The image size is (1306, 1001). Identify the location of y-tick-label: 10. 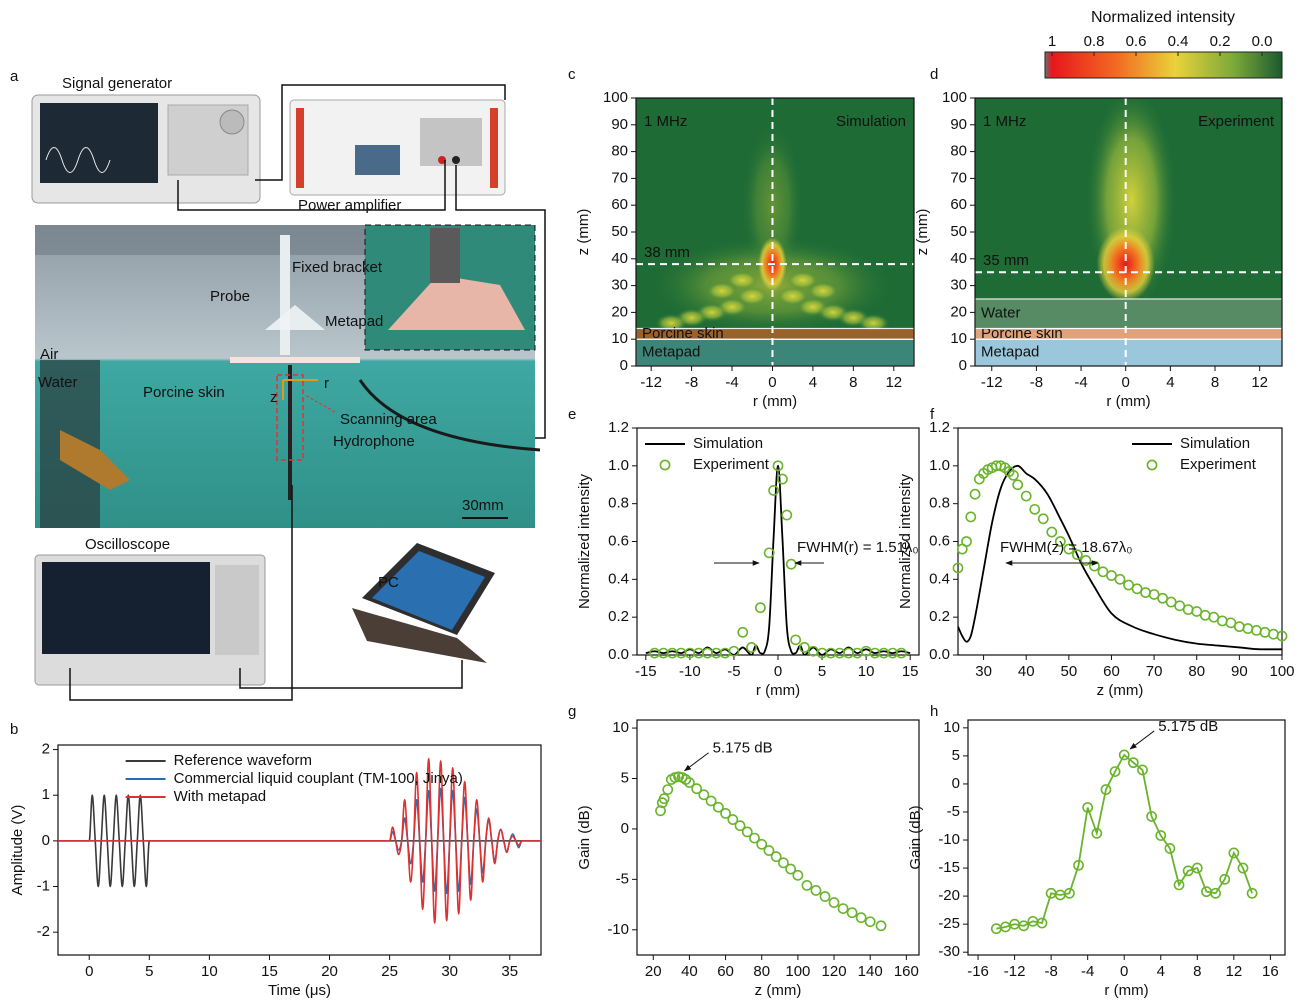
(958, 338).